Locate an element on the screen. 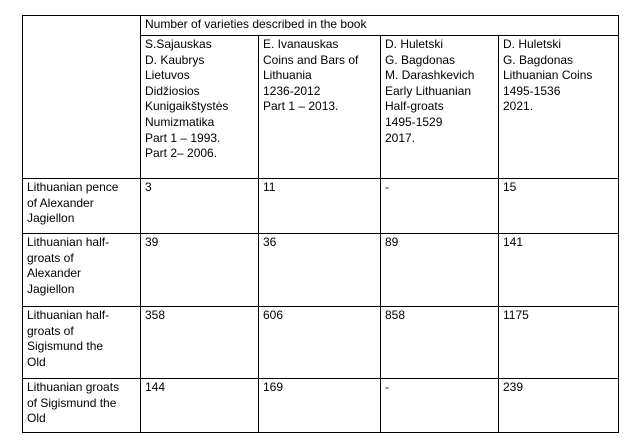  value-cell: 15 is located at coordinates (558, 206).